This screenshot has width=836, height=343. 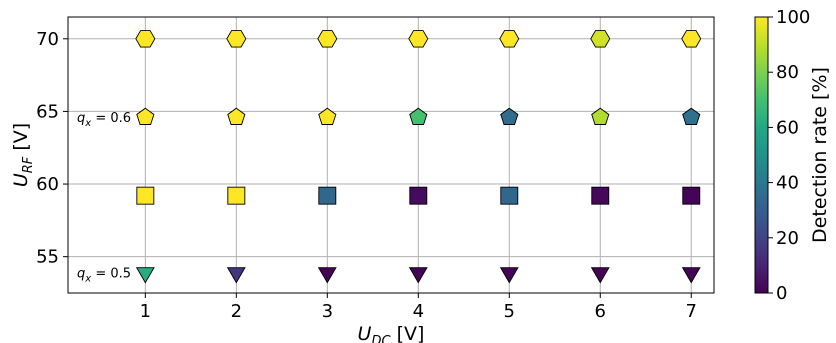 I want to click on x-tick-label-5: 5, so click(x=509, y=311).